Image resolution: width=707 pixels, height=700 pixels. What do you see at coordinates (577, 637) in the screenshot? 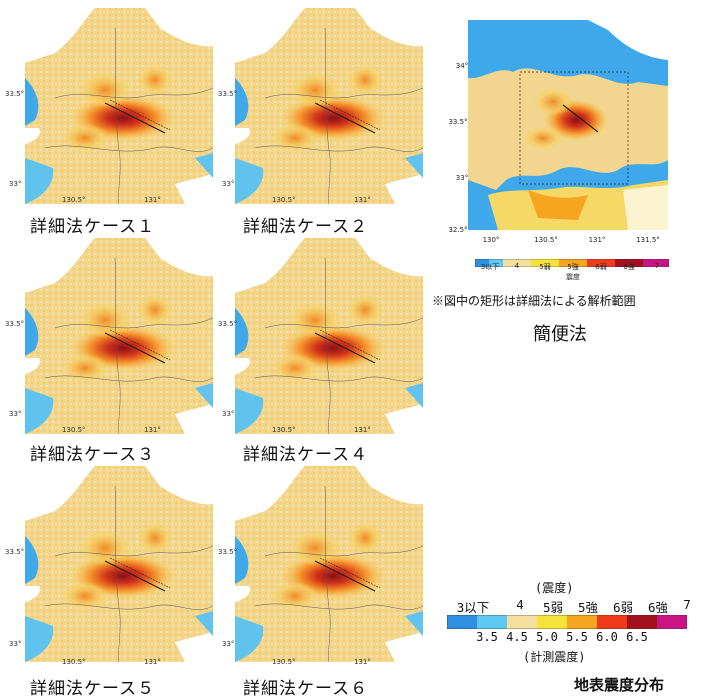
I see `legend-boundary: 5.5` at bounding box center [577, 637].